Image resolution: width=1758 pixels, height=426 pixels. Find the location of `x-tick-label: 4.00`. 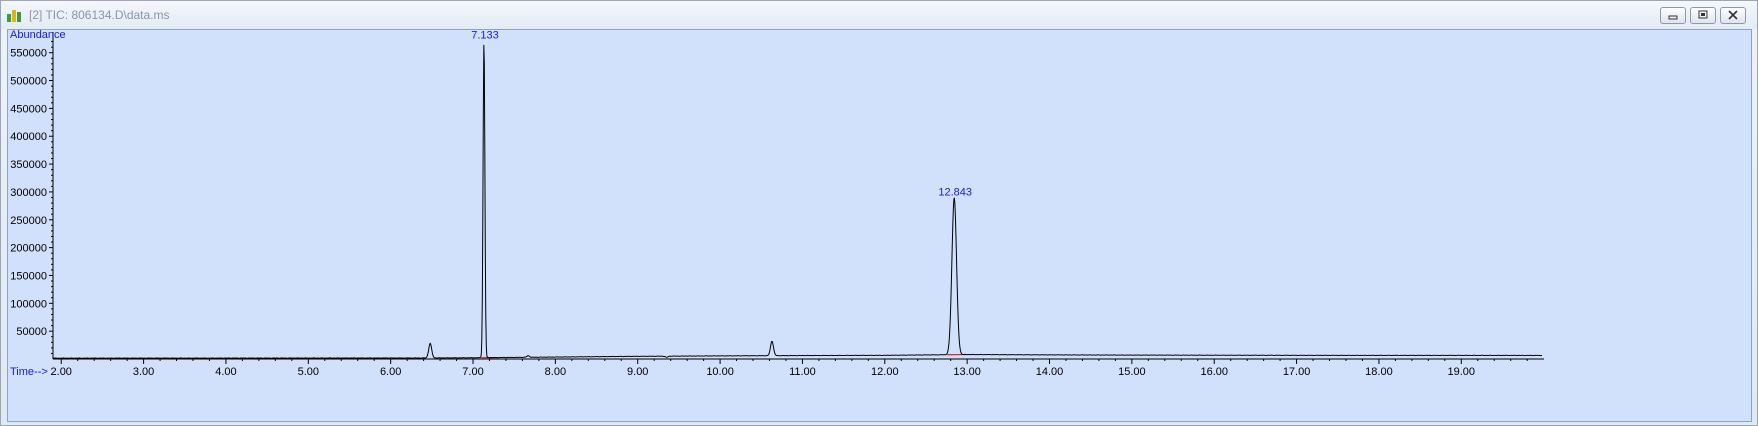

x-tick-label: 4.00 is located at coordinates (225, 372).